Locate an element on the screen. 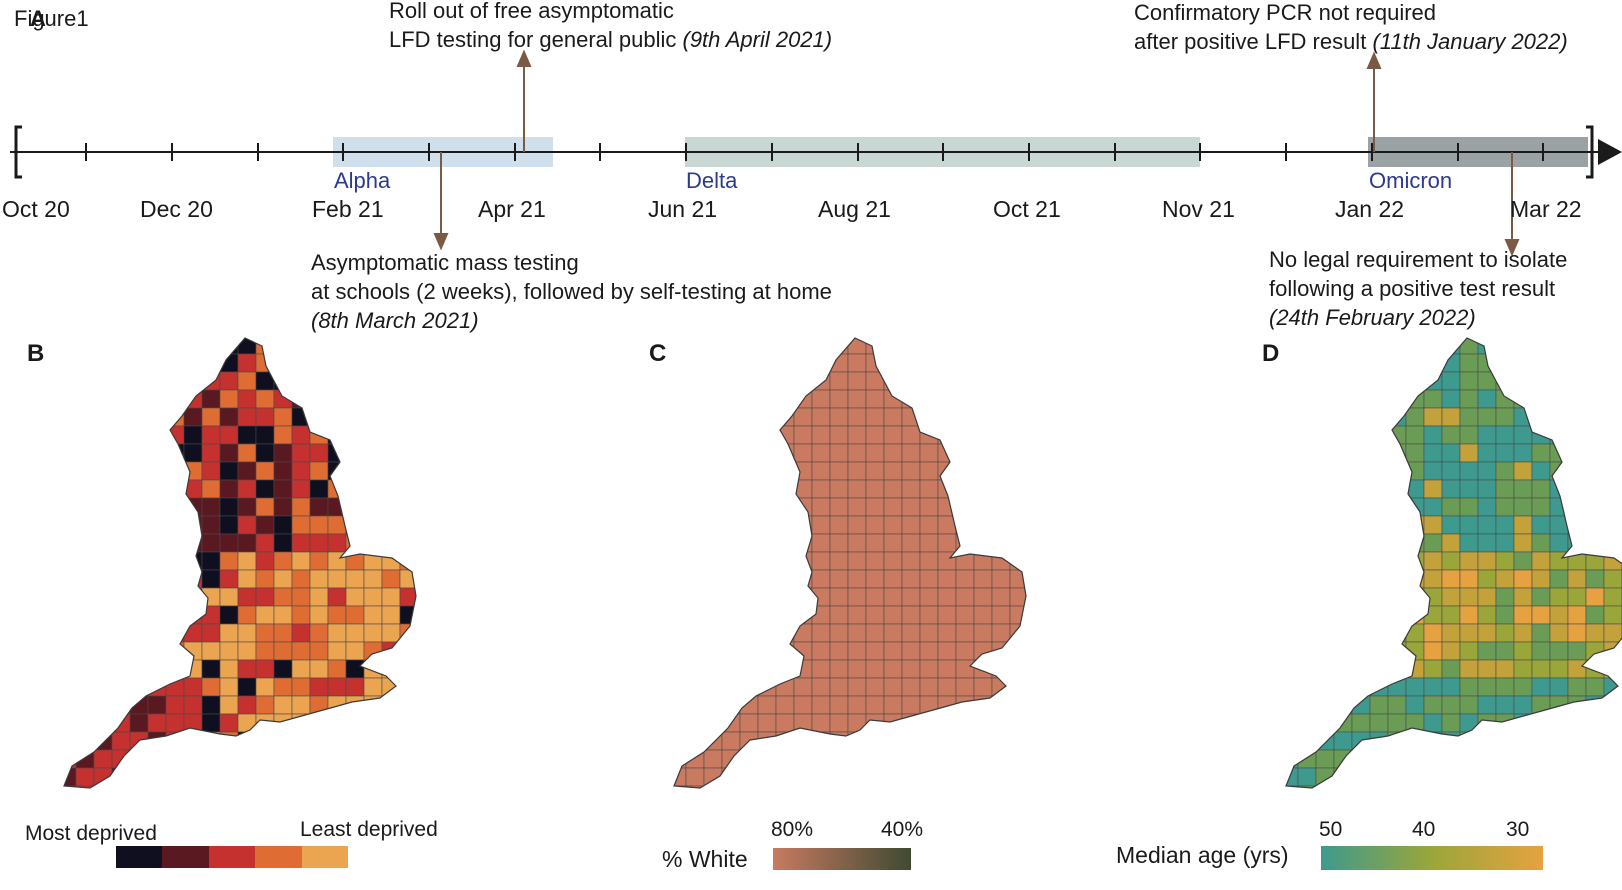  panel-b-letter: B is located at coordinates (36, 353).